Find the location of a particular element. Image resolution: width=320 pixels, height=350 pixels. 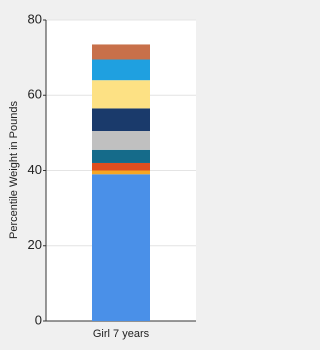

y-tick-label: 60 is located at coordinates (35, 94).